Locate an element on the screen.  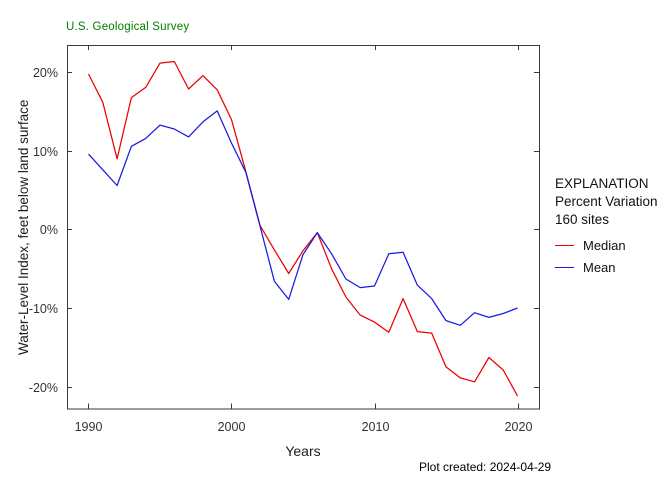
legend-entry-median: Median is located at coordinates (590, 245).